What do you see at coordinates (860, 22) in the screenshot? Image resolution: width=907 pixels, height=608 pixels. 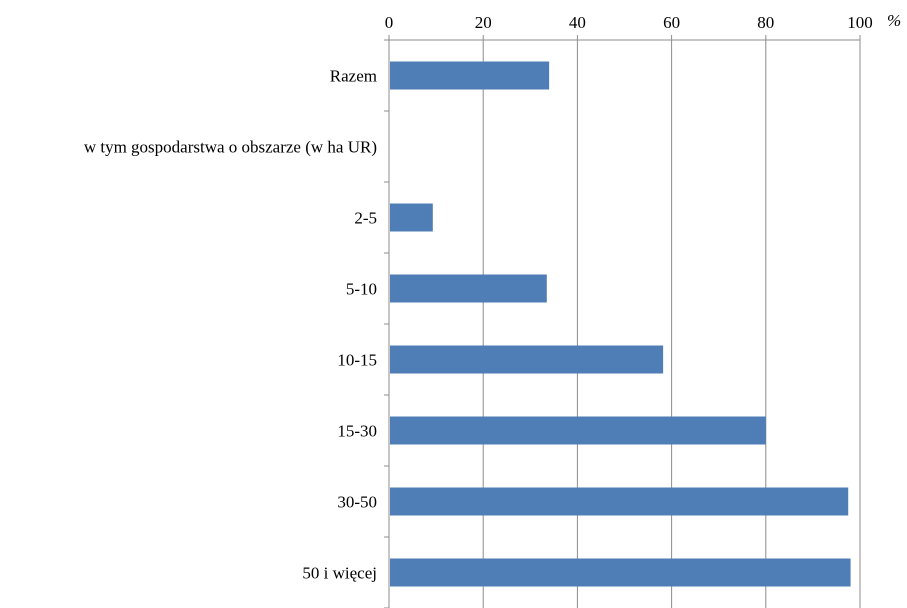 I see `x-tick-label: 100` at bounding box center [860, 22].